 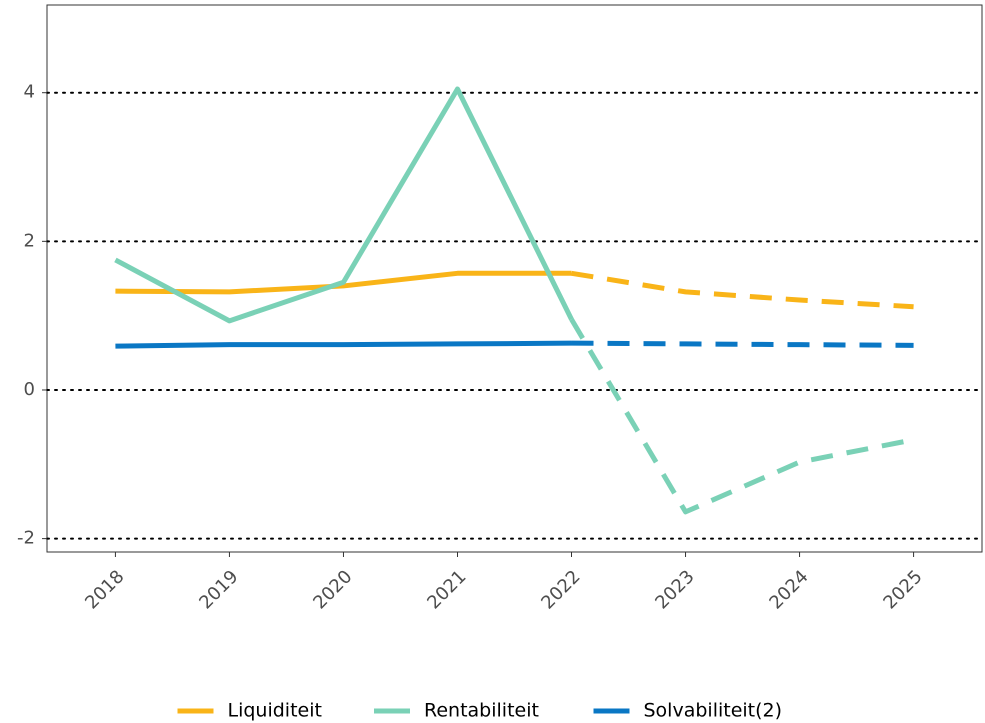 What do you see at coordinates (275, 711) in the screenshot?
I see `legend-label: Liquiditeit` at bounding box center [275, 711].